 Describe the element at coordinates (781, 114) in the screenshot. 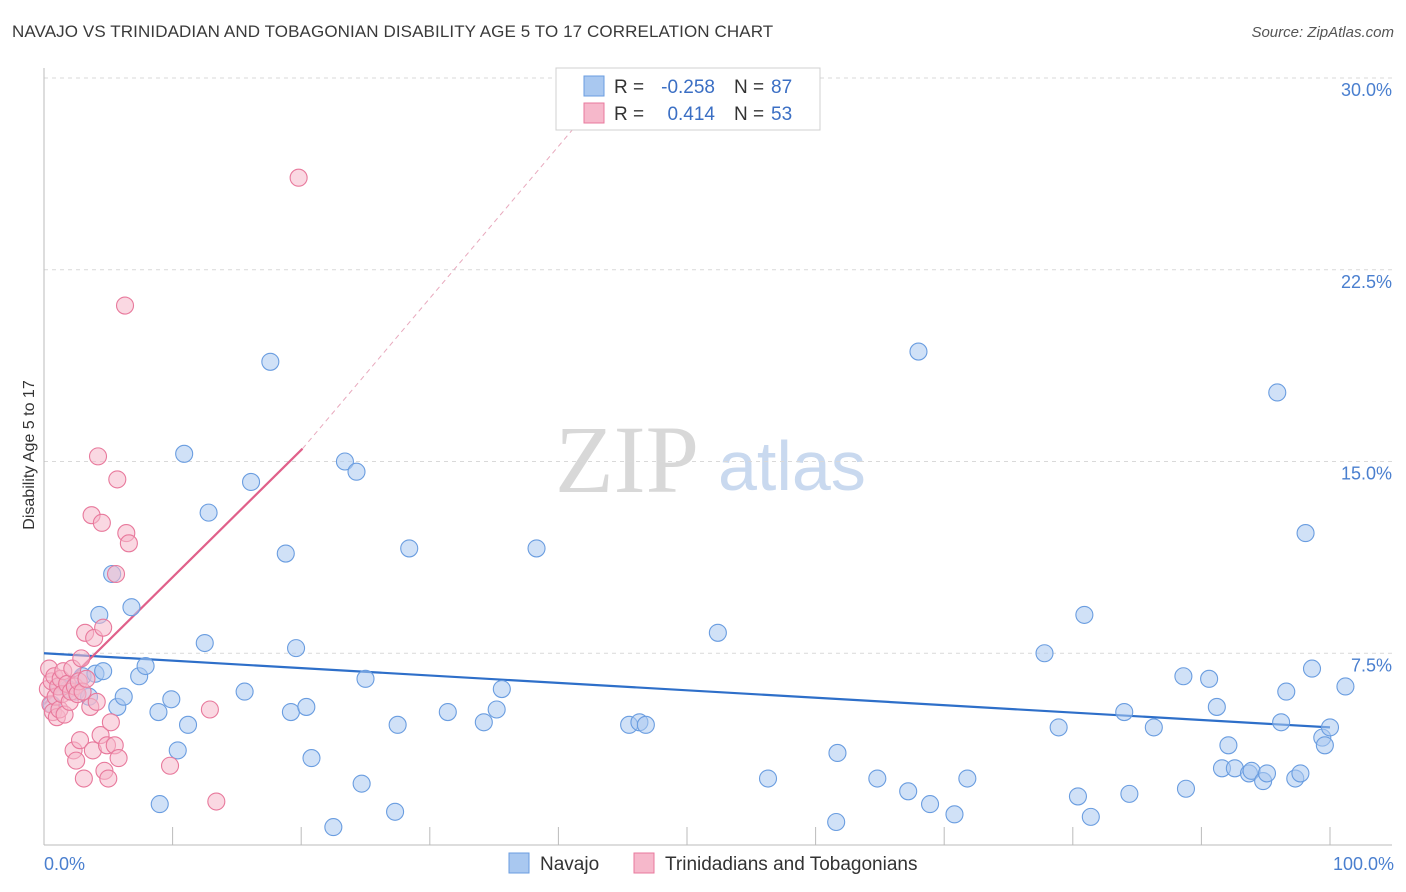

I see `legend-n-value-2: 53` at that location.